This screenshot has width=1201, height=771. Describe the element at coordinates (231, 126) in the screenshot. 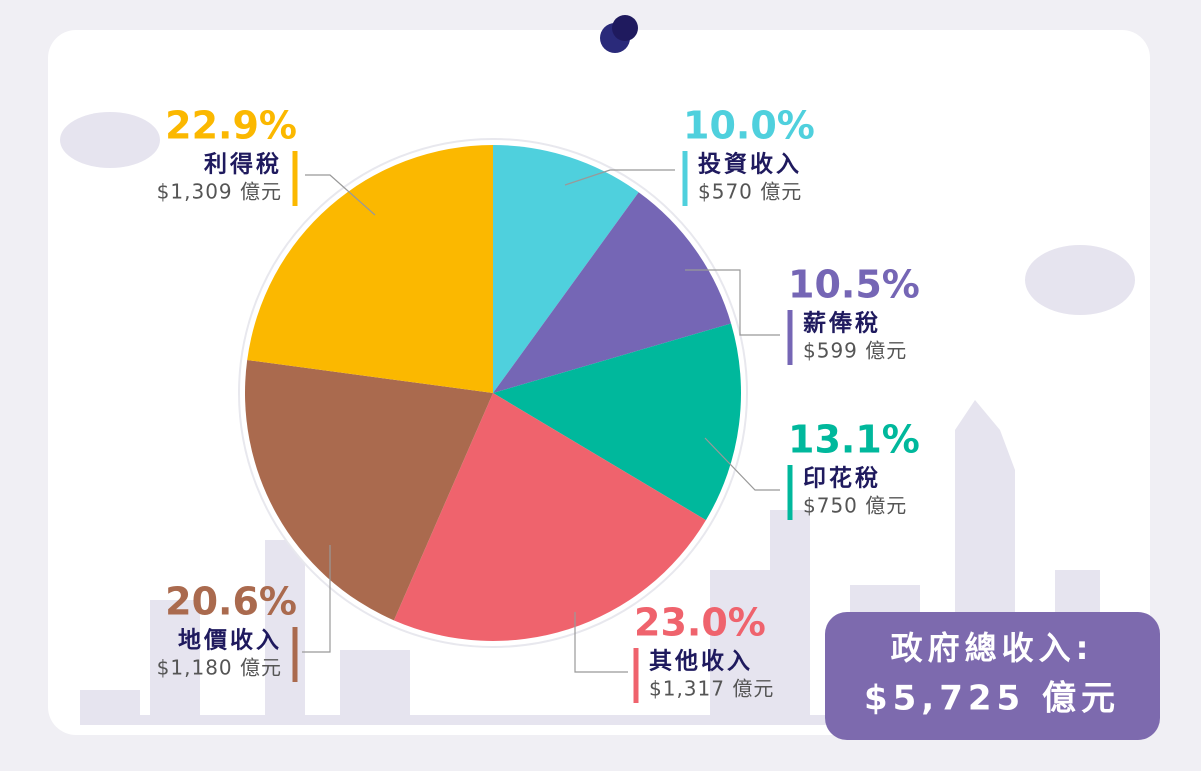

I see `value-label: 22.9%` at that location.